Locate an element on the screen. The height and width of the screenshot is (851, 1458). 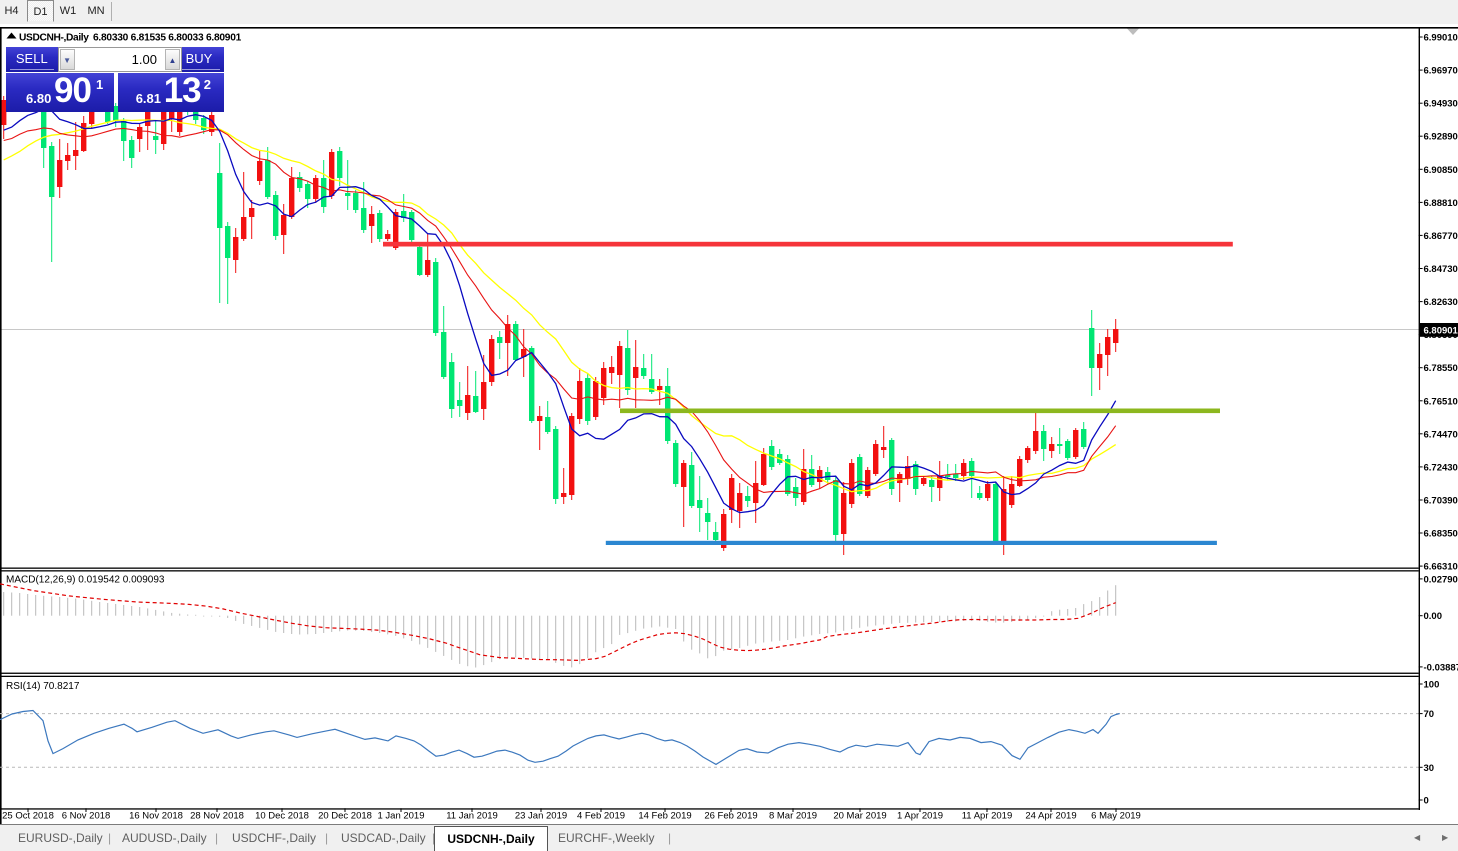
svg-text: 6.86770 is located at coordinates (1441, 236).